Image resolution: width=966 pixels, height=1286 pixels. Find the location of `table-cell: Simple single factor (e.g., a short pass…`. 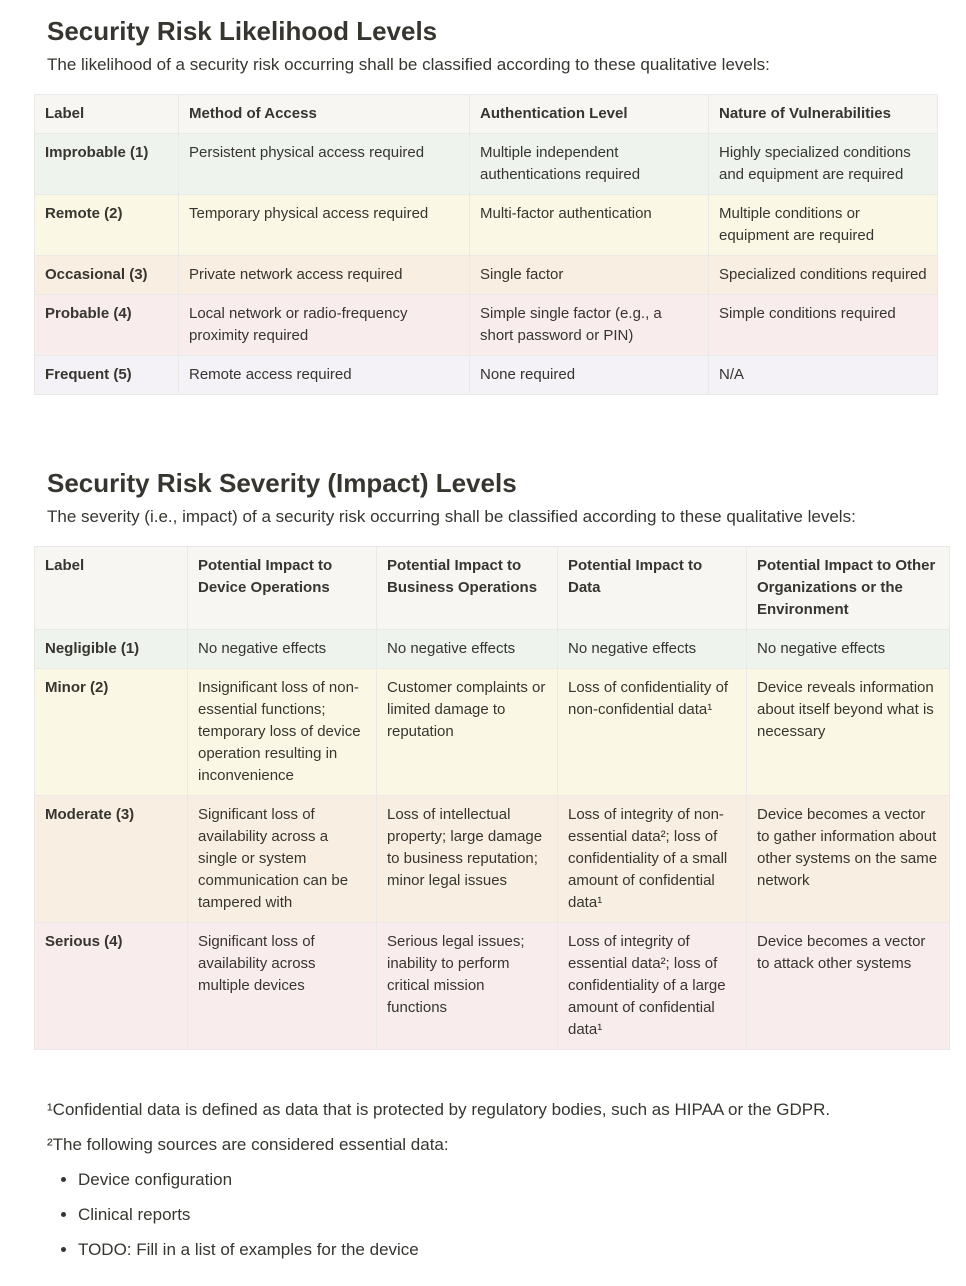

table-cell: Simple single factor (e.g., a short pass… is located at coordinates (589, 325).